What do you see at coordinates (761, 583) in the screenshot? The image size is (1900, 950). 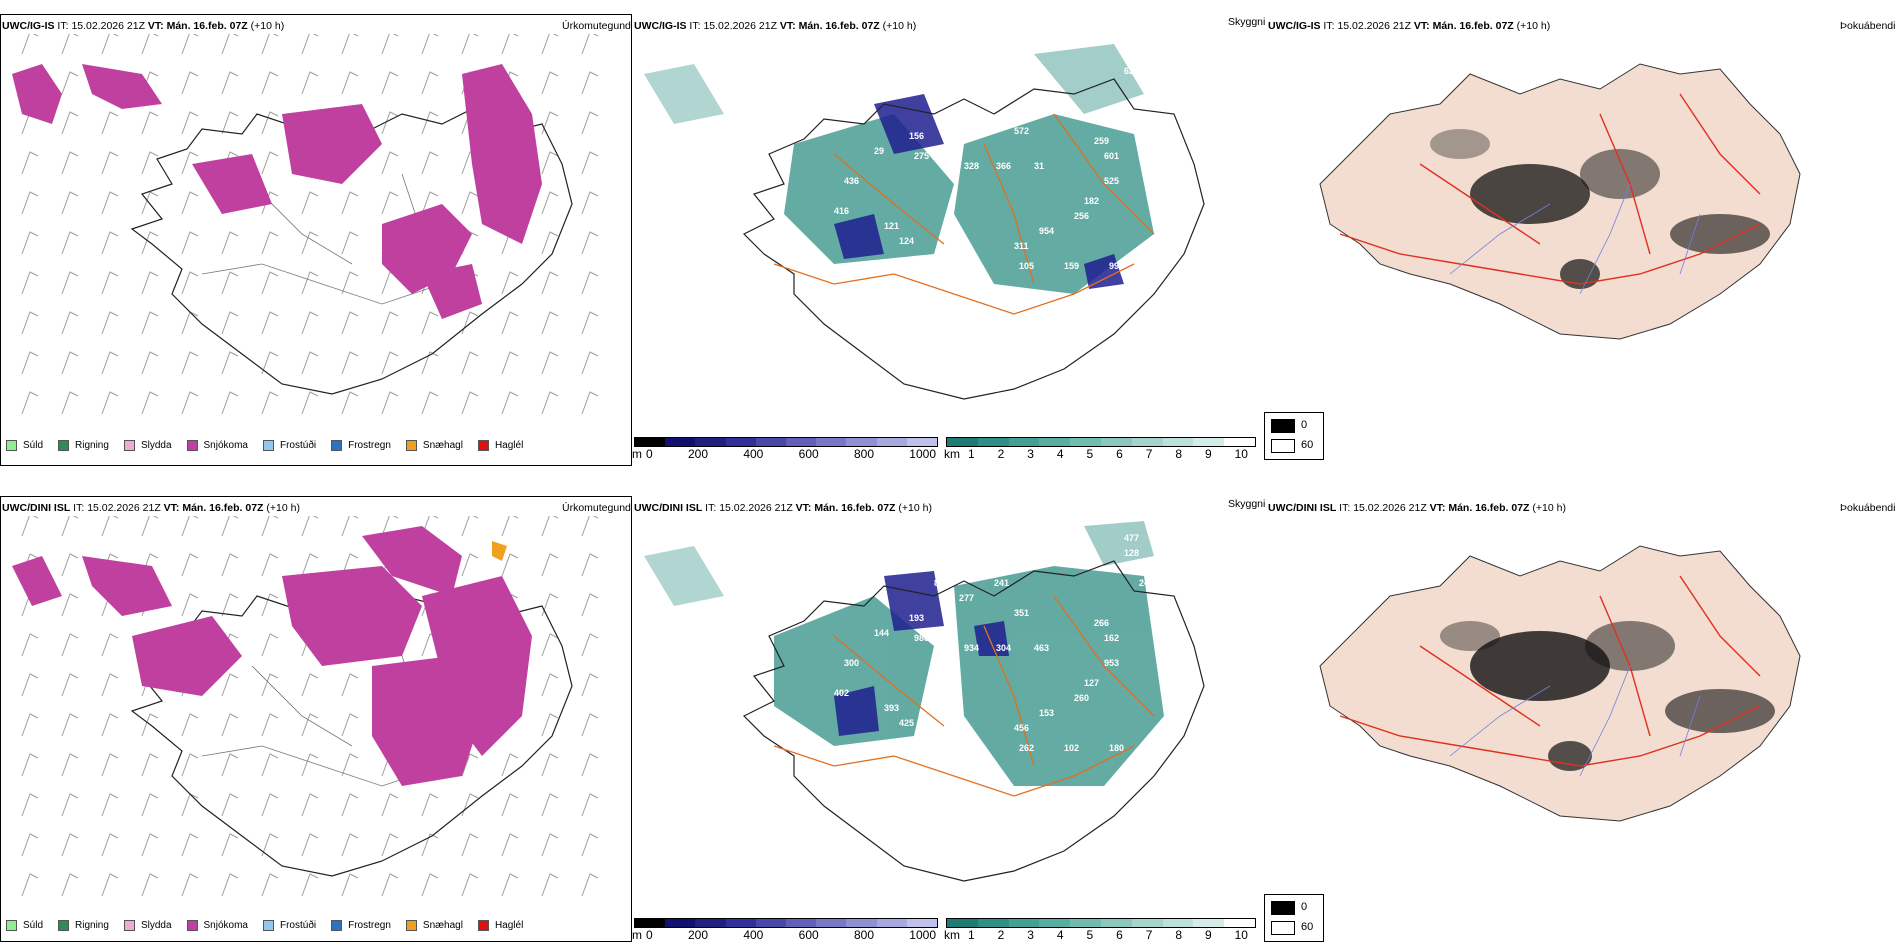 I see `height-label: 968` at bounding box center [761, 583].